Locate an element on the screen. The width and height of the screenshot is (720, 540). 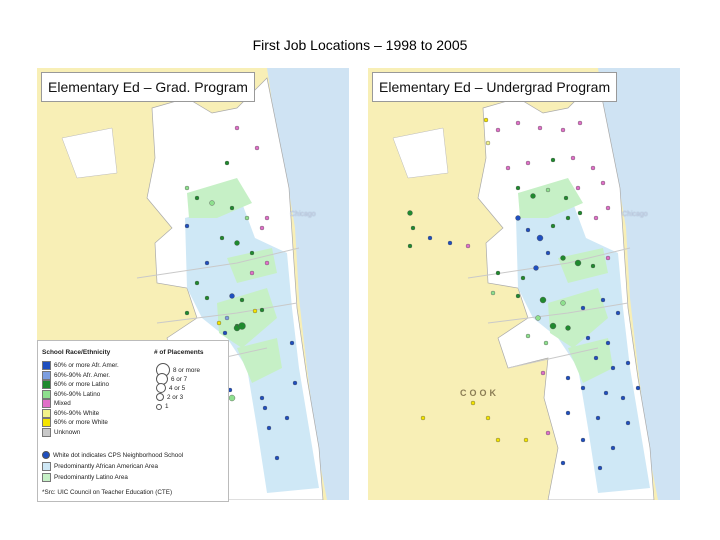
legend-label: 8 or more is located at coordinates (186, 370).